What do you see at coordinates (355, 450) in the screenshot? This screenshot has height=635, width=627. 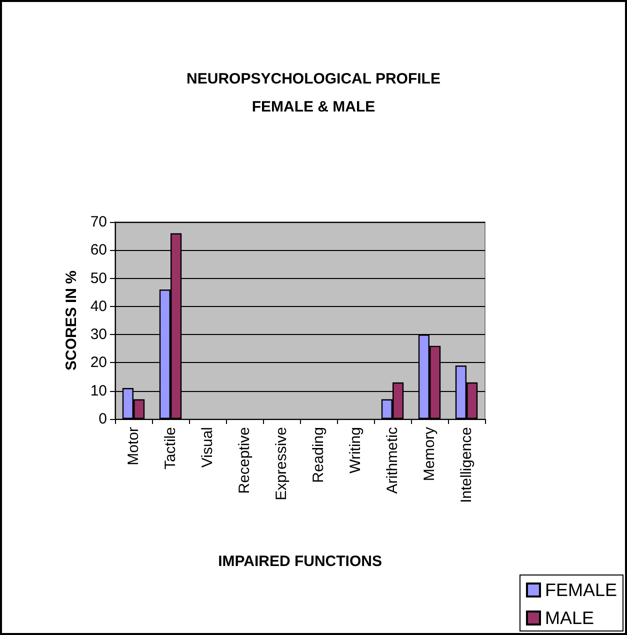 I see `x-tick-label: Writing` at bounding box center [355, 450].